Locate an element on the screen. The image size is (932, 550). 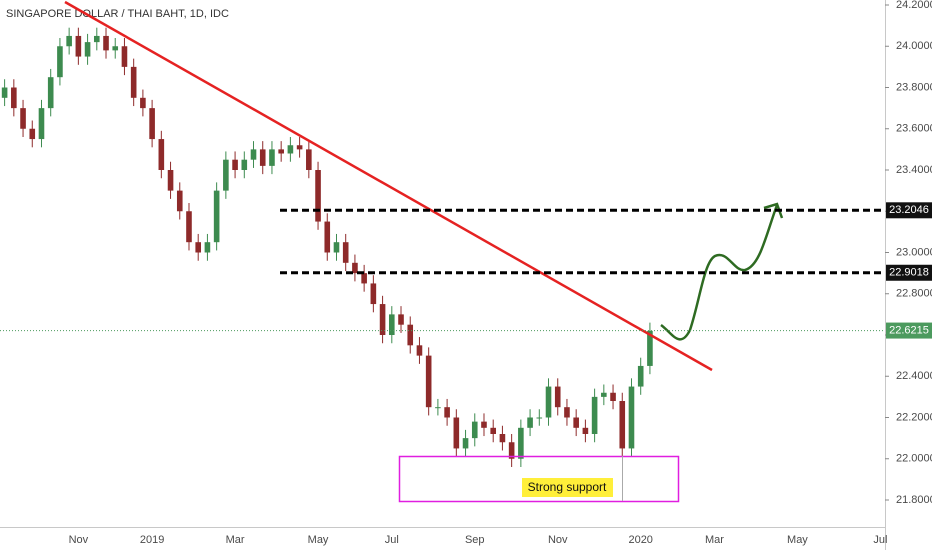
level-label: 23.2046 is located at coordinates (909, 210).